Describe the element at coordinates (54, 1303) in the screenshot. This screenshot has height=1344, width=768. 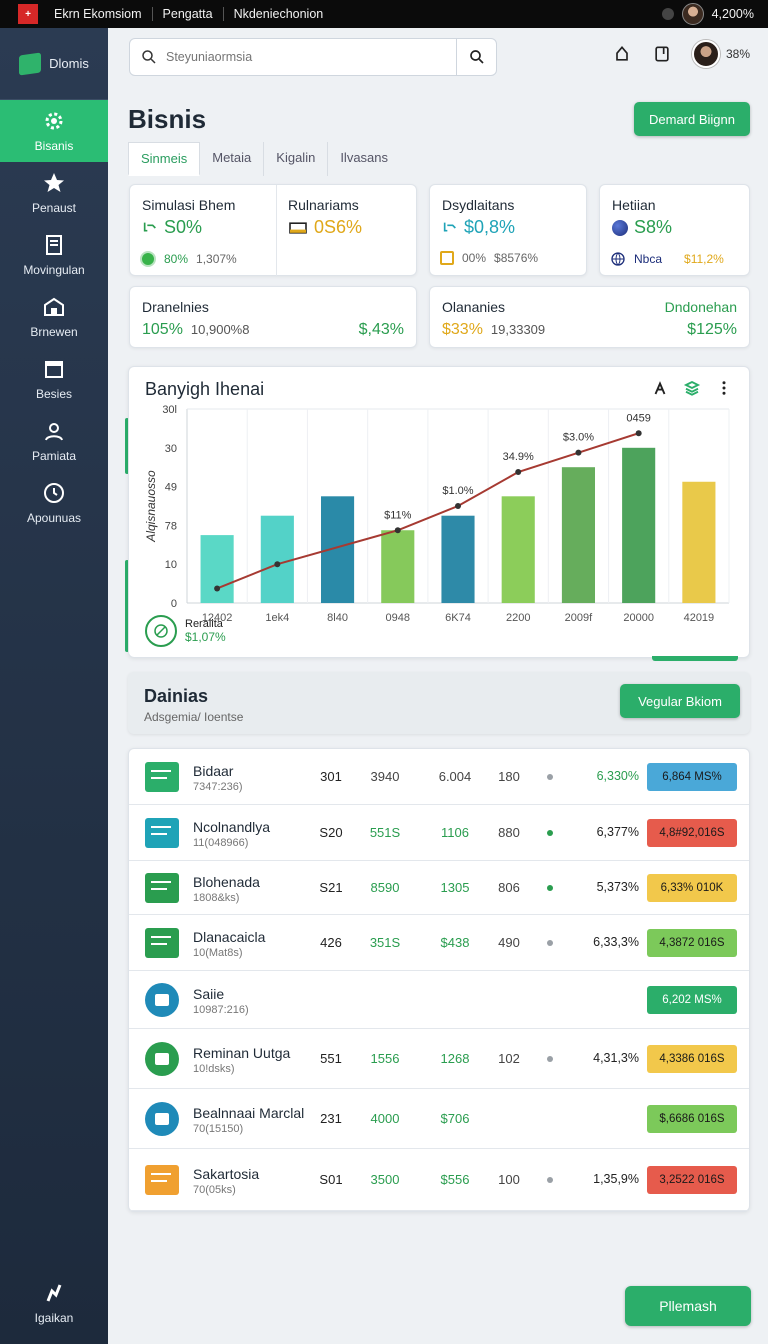
I see `sidebar-item-igaikan: Igaikan` at that location.